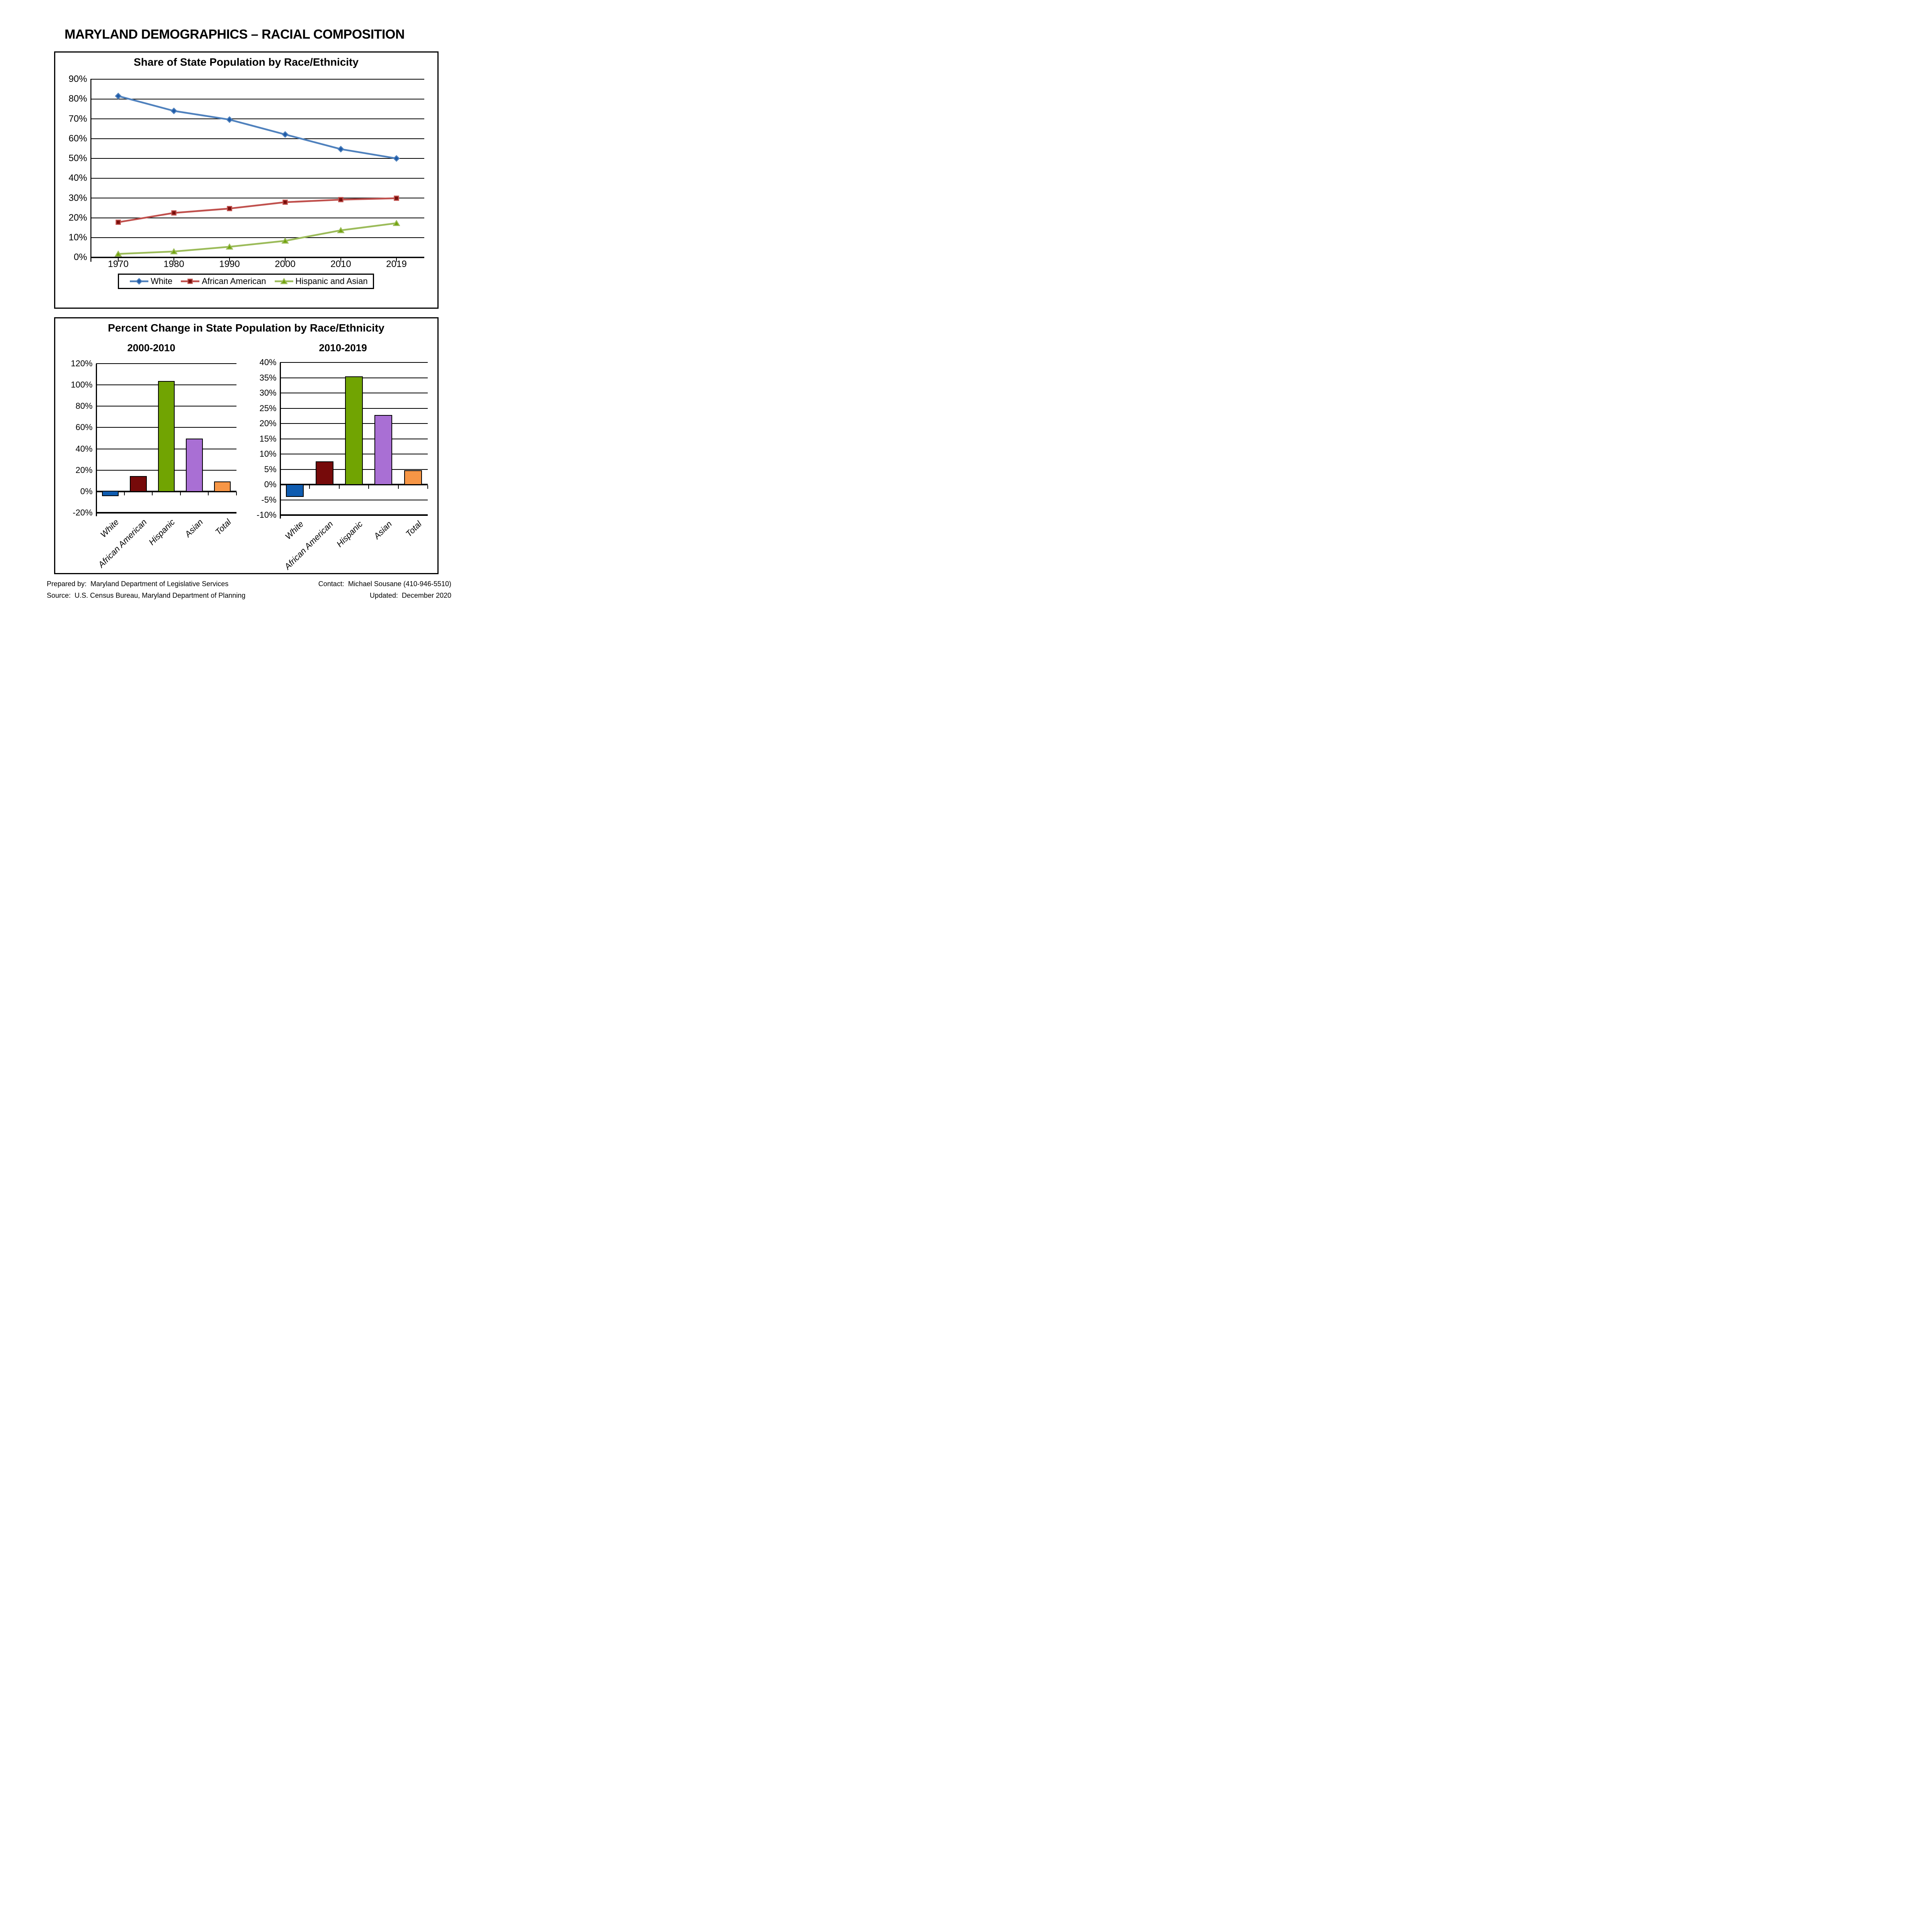  Describe the element at coordinates (82, 364) in the screenshot. I see `y-tick-label: 120%` at that location.